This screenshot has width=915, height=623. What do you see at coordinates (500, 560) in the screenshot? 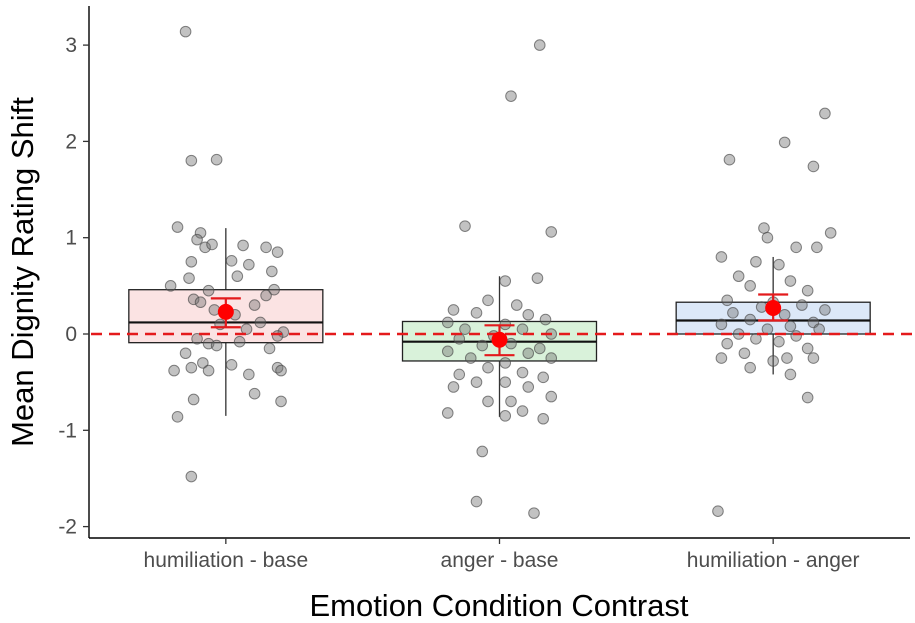
I see `x-tick-label: anger - base` at bounding box center [500, 560].